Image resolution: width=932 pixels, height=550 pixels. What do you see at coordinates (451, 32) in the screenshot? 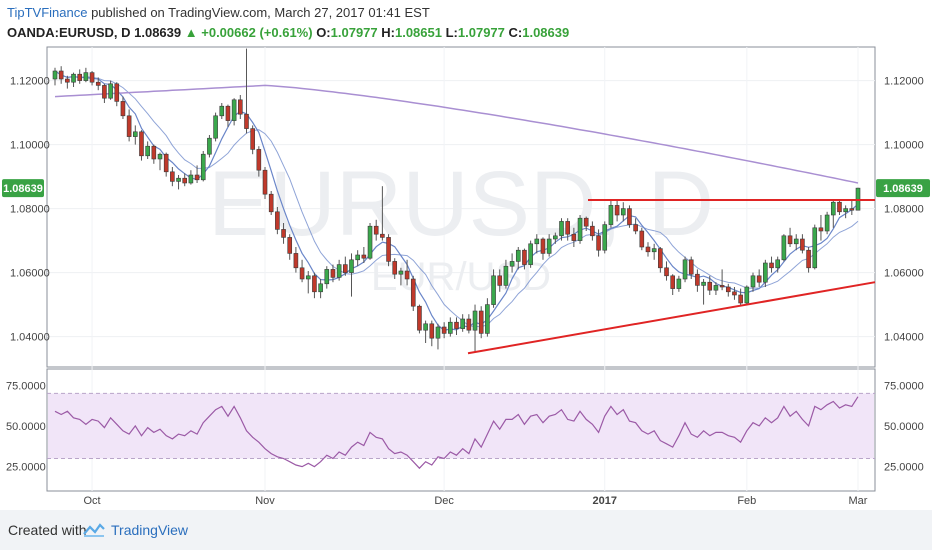
I see `low-label: L:` at bounding box center [451, 32].